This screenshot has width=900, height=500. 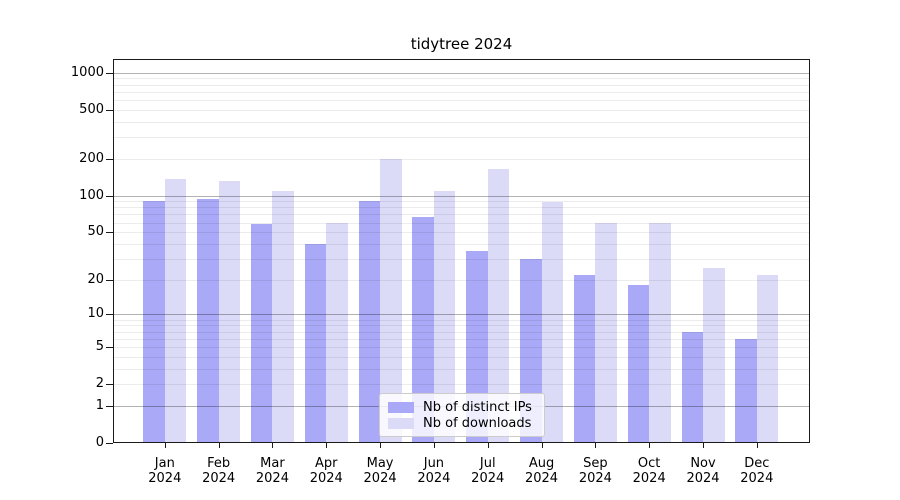 I want to click on bar-downloads-mar, so click(x=283, y=316).